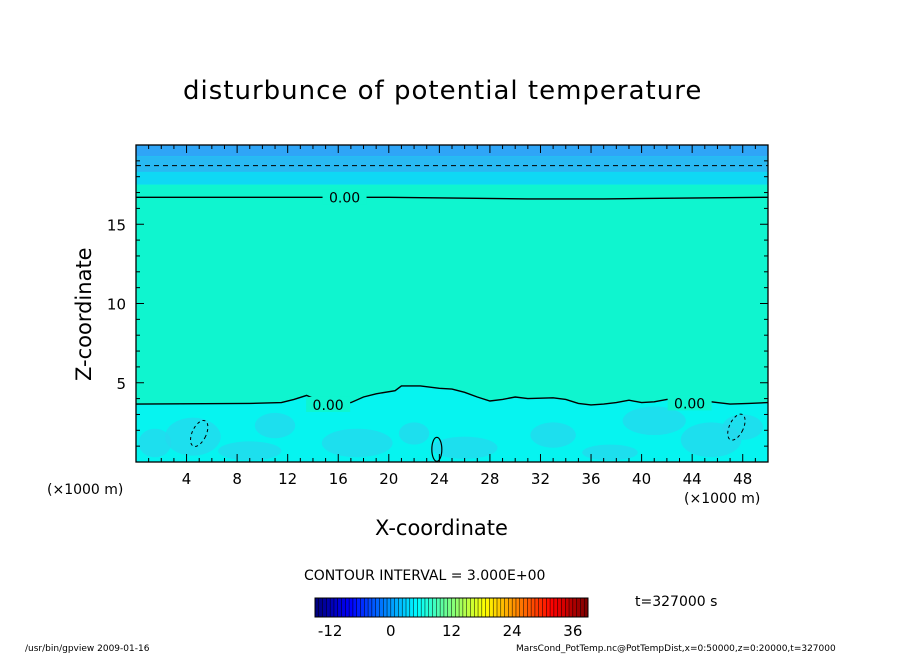 The width and height of the screenshot is (904, 654). Describe the element at coordinates (84, 314) in the screenshot. I see `y-axis-label: Z-coordinate` at that location.